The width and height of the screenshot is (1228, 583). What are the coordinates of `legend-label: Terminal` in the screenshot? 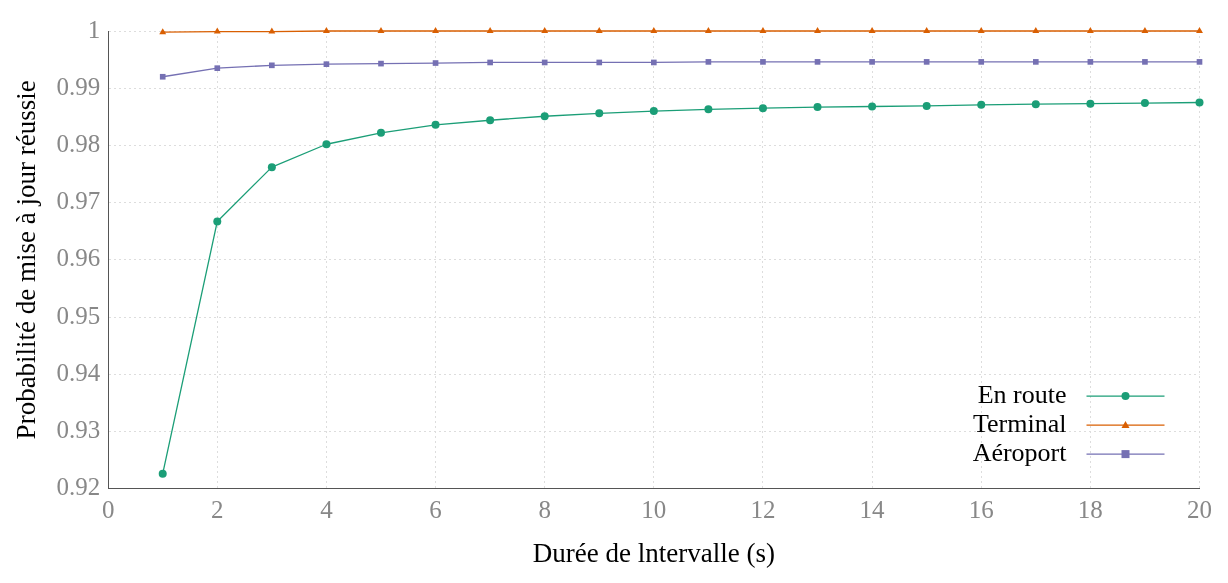 It's located at (1020, 423).